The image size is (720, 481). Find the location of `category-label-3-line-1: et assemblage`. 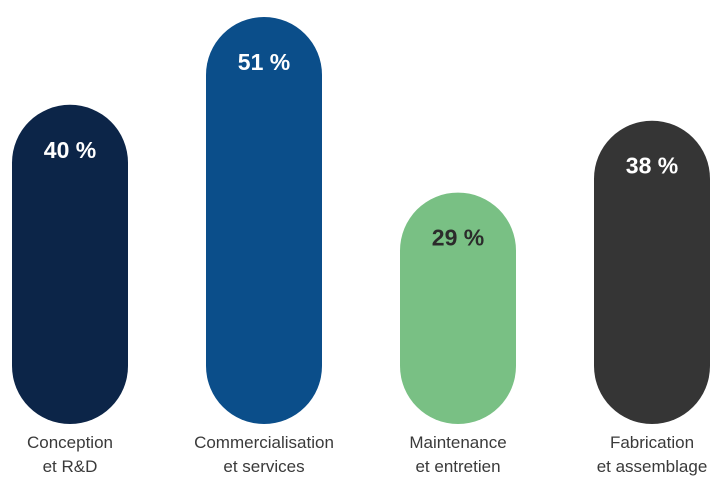

category-label-3-line-1: et assemblage is located at coordinates (652, 466).